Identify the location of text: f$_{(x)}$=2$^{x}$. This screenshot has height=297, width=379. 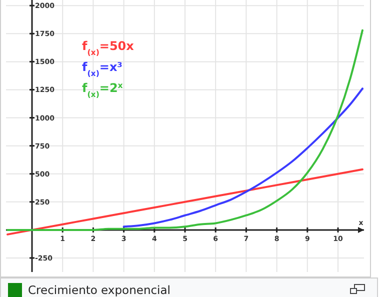
(102, 89).